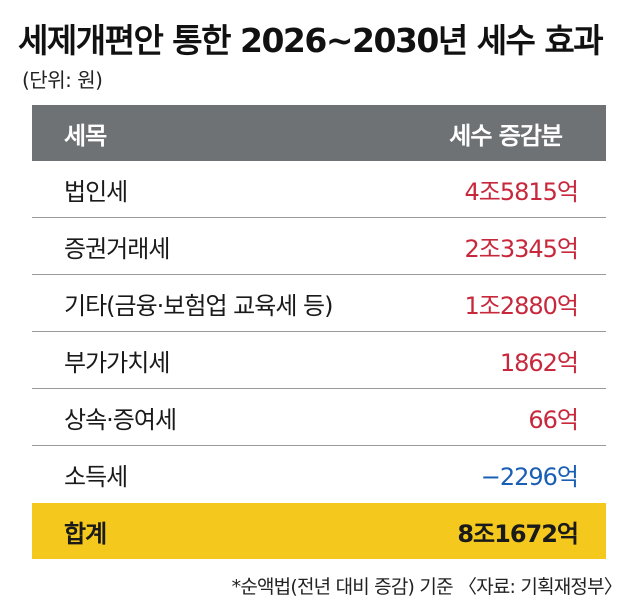  Describe the element at coordinates (85, 533) in the screenshot. I see `total-label: 합계` at that location.